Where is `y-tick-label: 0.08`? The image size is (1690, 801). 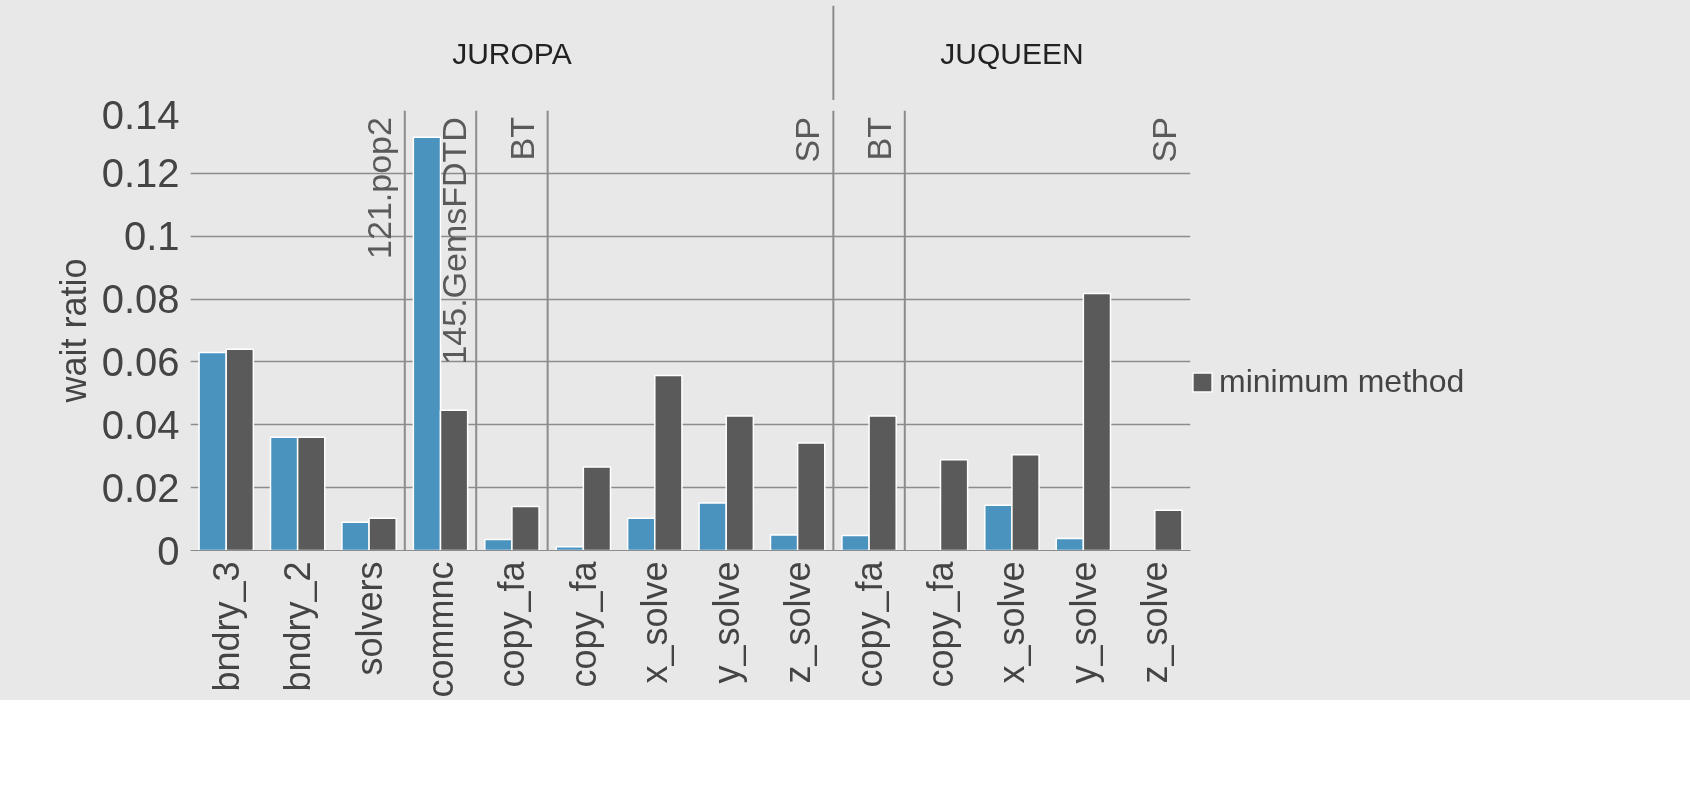 y-tick-label: 0.08 is located at coordinates (140, 299).